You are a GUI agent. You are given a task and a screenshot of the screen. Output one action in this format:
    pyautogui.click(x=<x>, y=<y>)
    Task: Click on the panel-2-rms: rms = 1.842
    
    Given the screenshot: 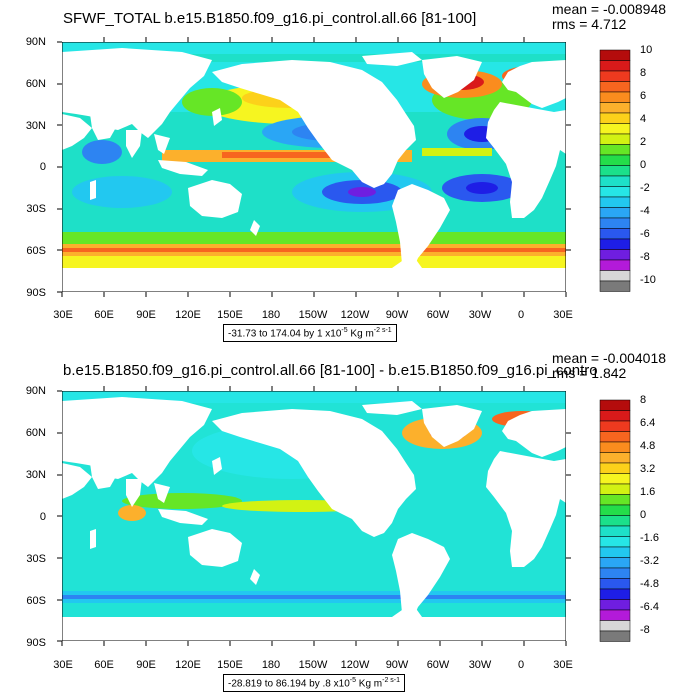 What is the action you would take?
    pyautogui.click(x=589, y=373)
    